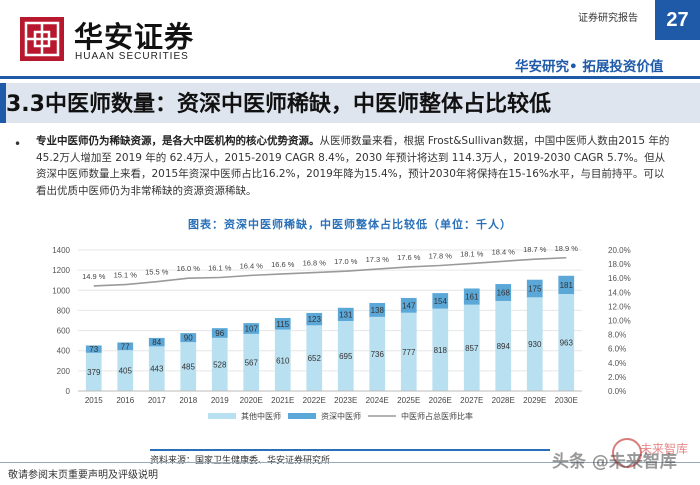 The image size is (700, 485). What do you see at coordinates (350, 77) in the screenshot?
I see `header-divider` at bounding box center [350, 77].